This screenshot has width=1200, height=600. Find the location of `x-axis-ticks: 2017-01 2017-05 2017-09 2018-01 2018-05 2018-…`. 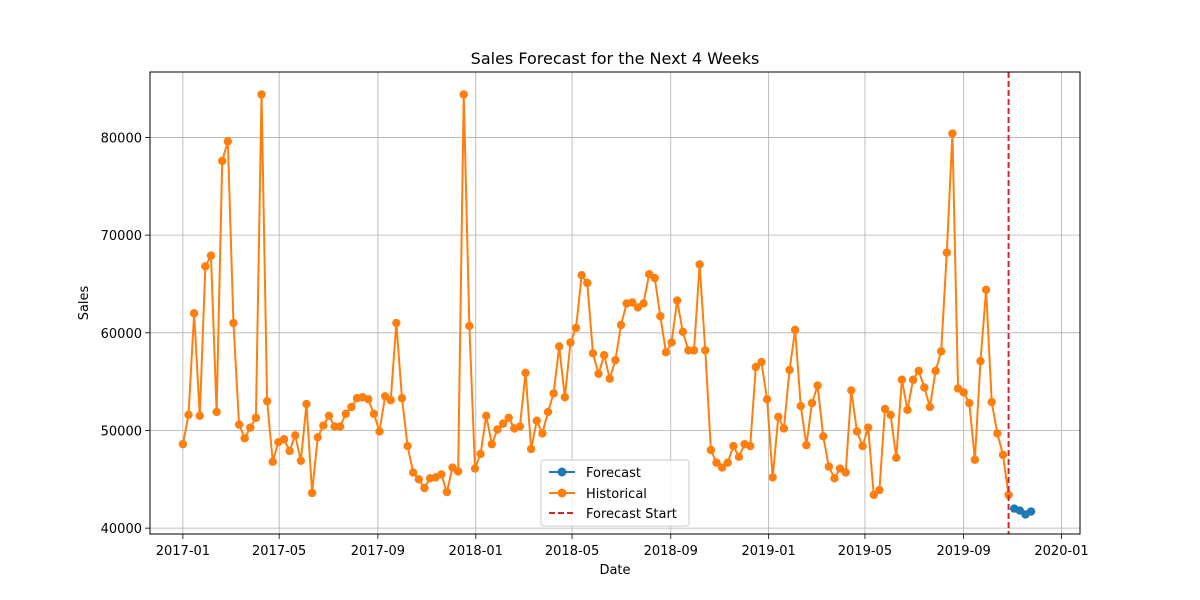

x-axis-ticks: 2017-01 2017-05 2017-09 2018-01 2018-05 2018-… is located at coordinates (622, 546).